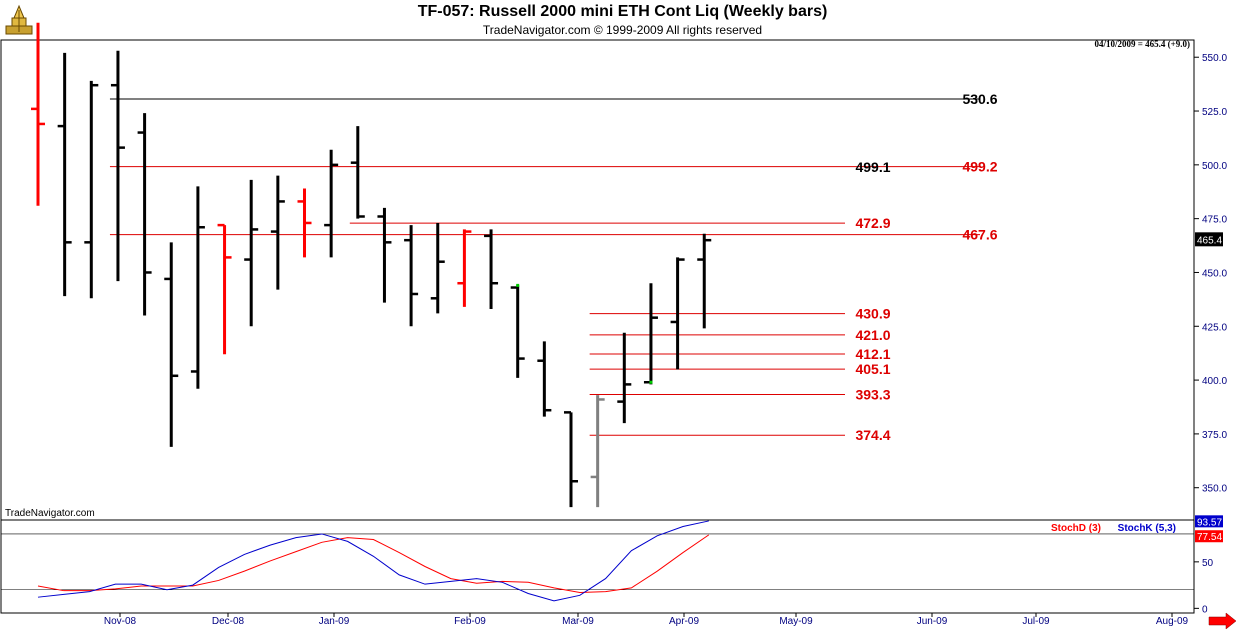  I want to click on price-tick-label: 525.0, so click(1214, 112).